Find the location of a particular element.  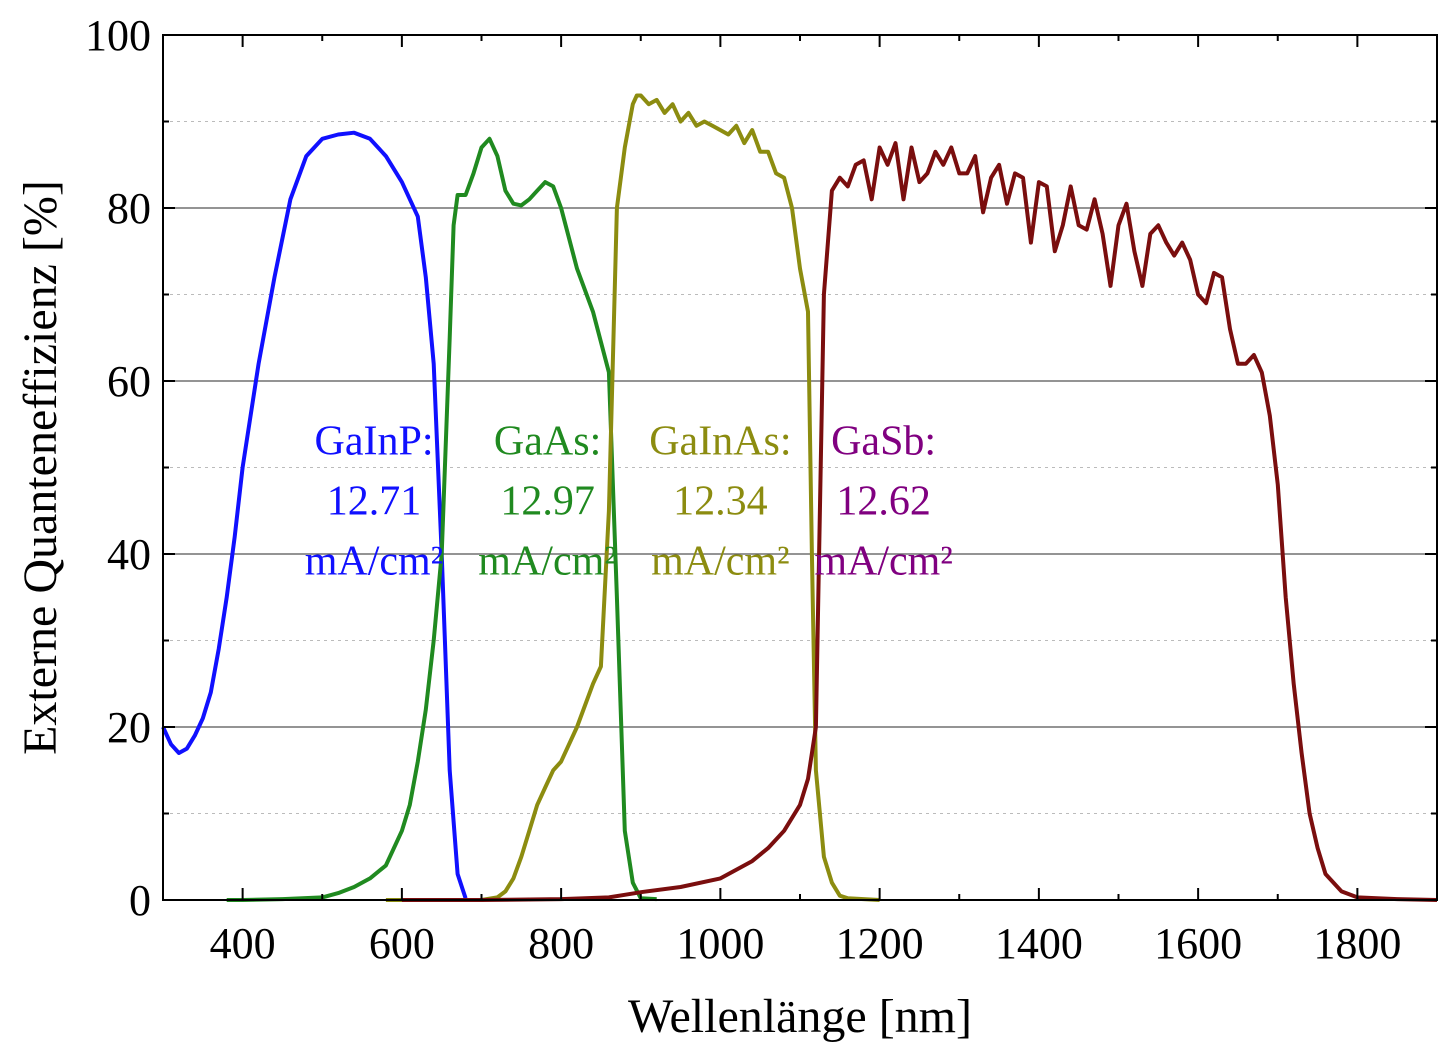

x-tick-label: 800 is located at coordinates (561, 943).